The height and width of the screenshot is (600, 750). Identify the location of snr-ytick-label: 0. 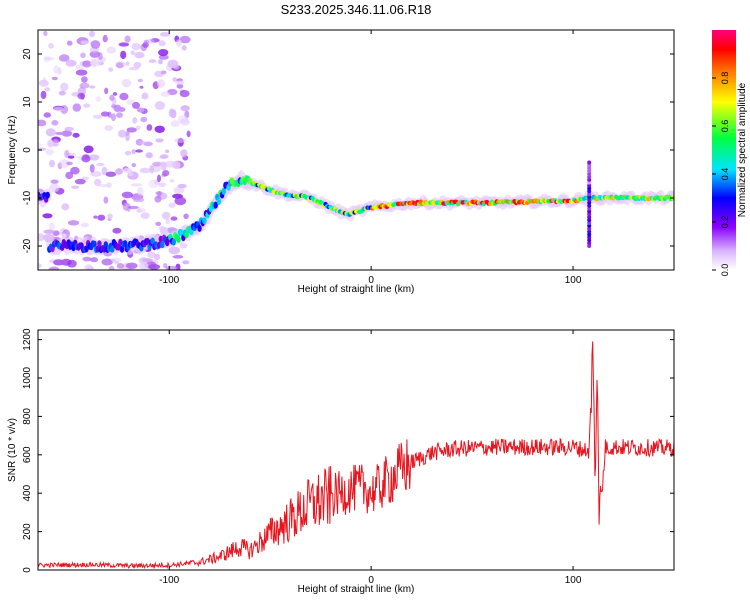
(27, 570).